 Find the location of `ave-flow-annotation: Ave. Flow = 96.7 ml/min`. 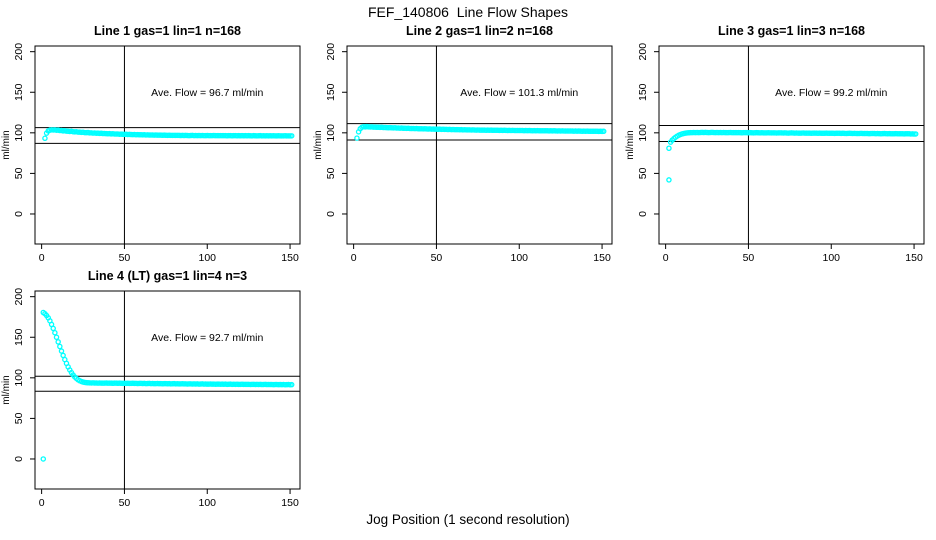

ave-flow-annotation: Ave. Flow = 96.7 ml/min is located at coordinates (207, 93).